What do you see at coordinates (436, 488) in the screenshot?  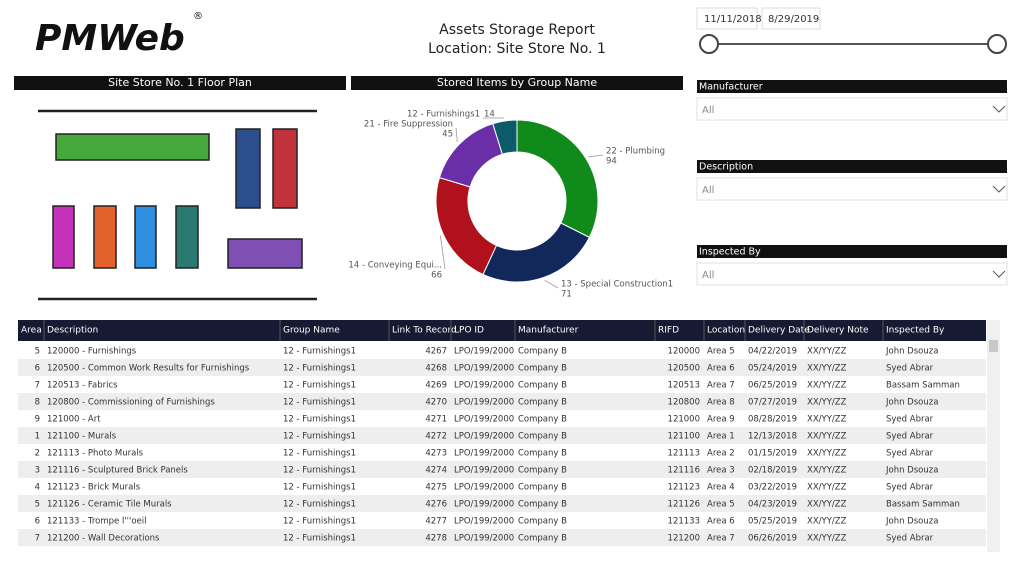 I see `table-cell: 4275` at bounding box center [436, 488].